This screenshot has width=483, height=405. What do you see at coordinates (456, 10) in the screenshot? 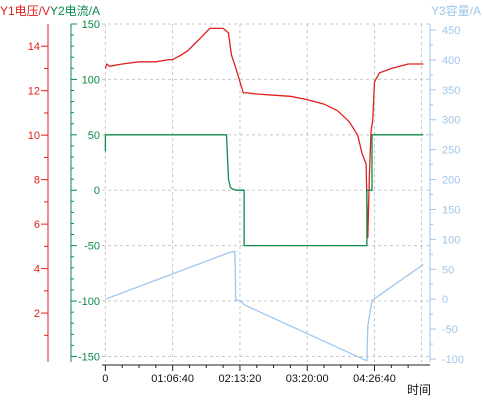
I see `legend-label-capacity: Y3容量/A` at bounding box center [456, 10].